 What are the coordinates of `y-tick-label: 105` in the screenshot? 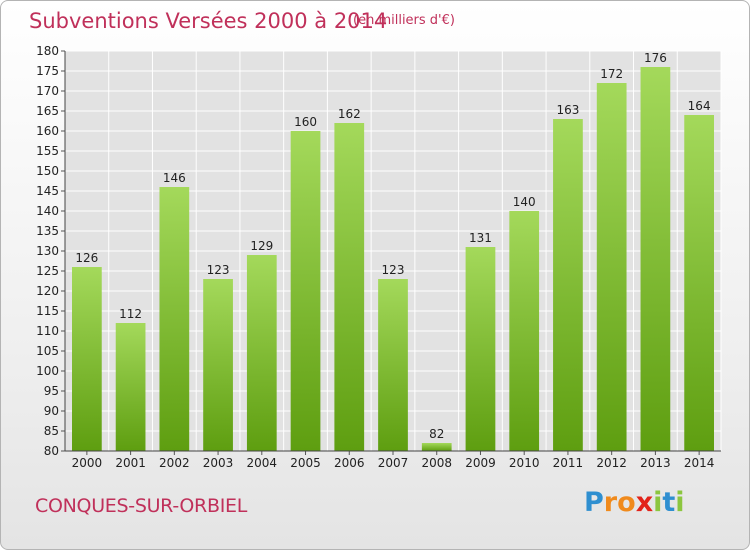 It's located at (47, 351).